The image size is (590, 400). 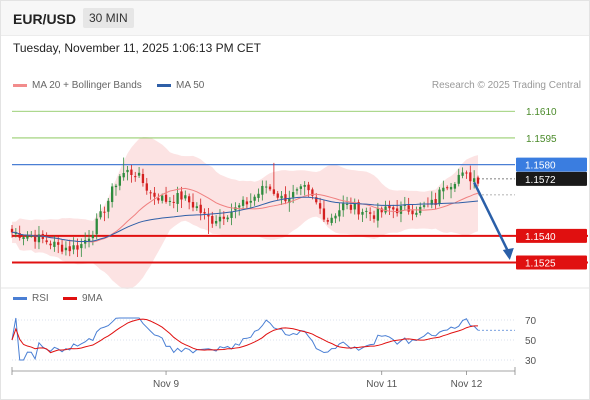 What do you see at coordinates (541, 112) in the screenshot?
I see `level-label-0: 1.1610` at bounding box center [541, 112].